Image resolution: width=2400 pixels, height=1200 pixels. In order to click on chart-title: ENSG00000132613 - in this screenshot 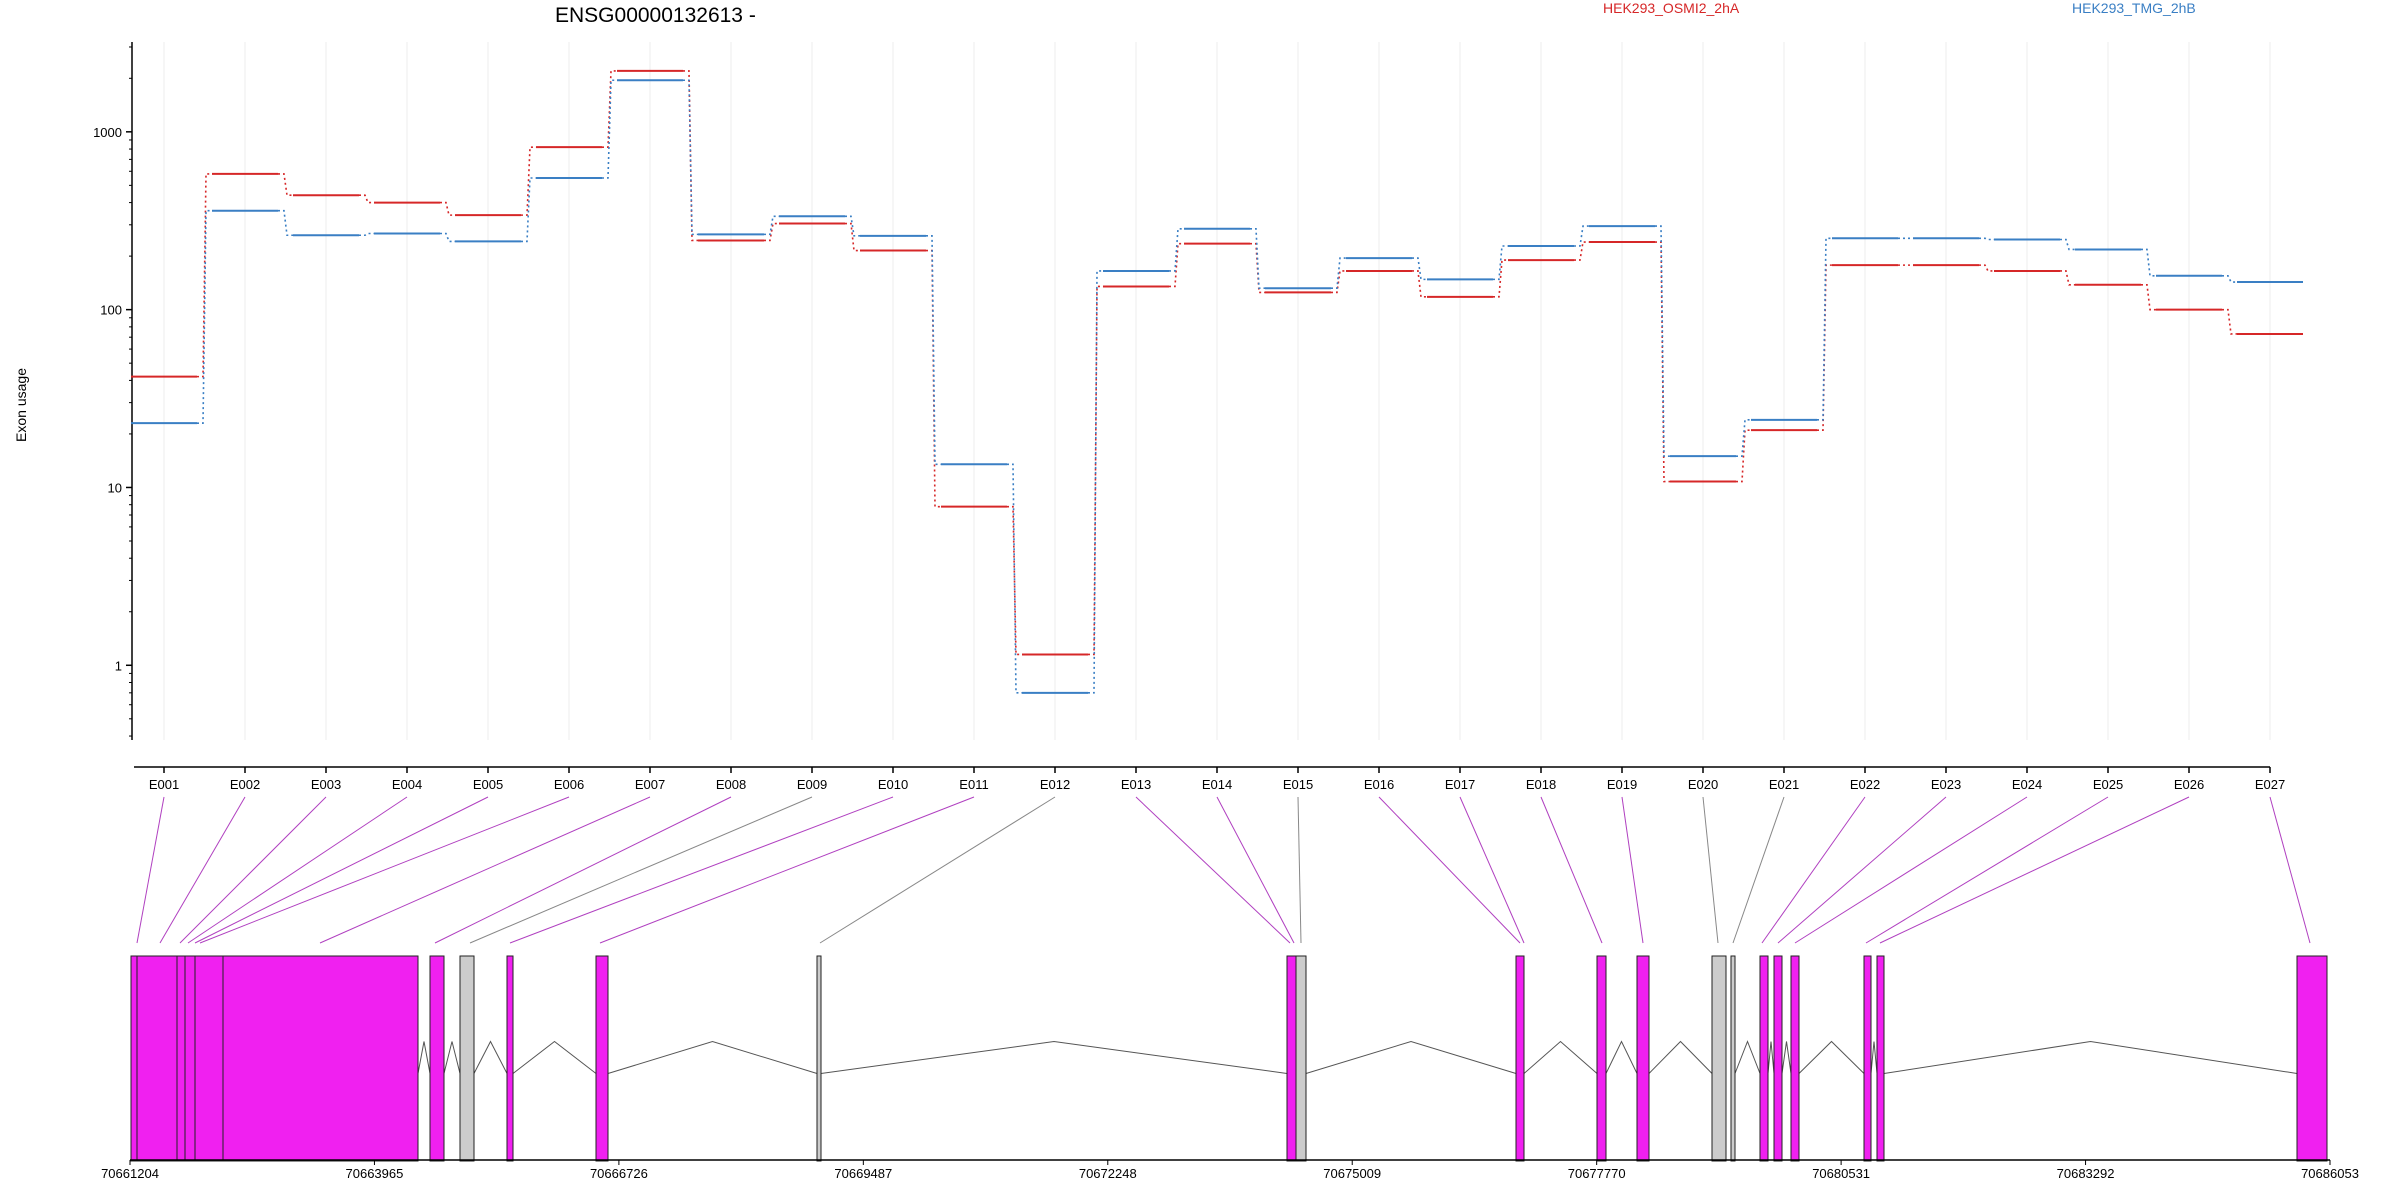, I will do `click(655, 15)`.